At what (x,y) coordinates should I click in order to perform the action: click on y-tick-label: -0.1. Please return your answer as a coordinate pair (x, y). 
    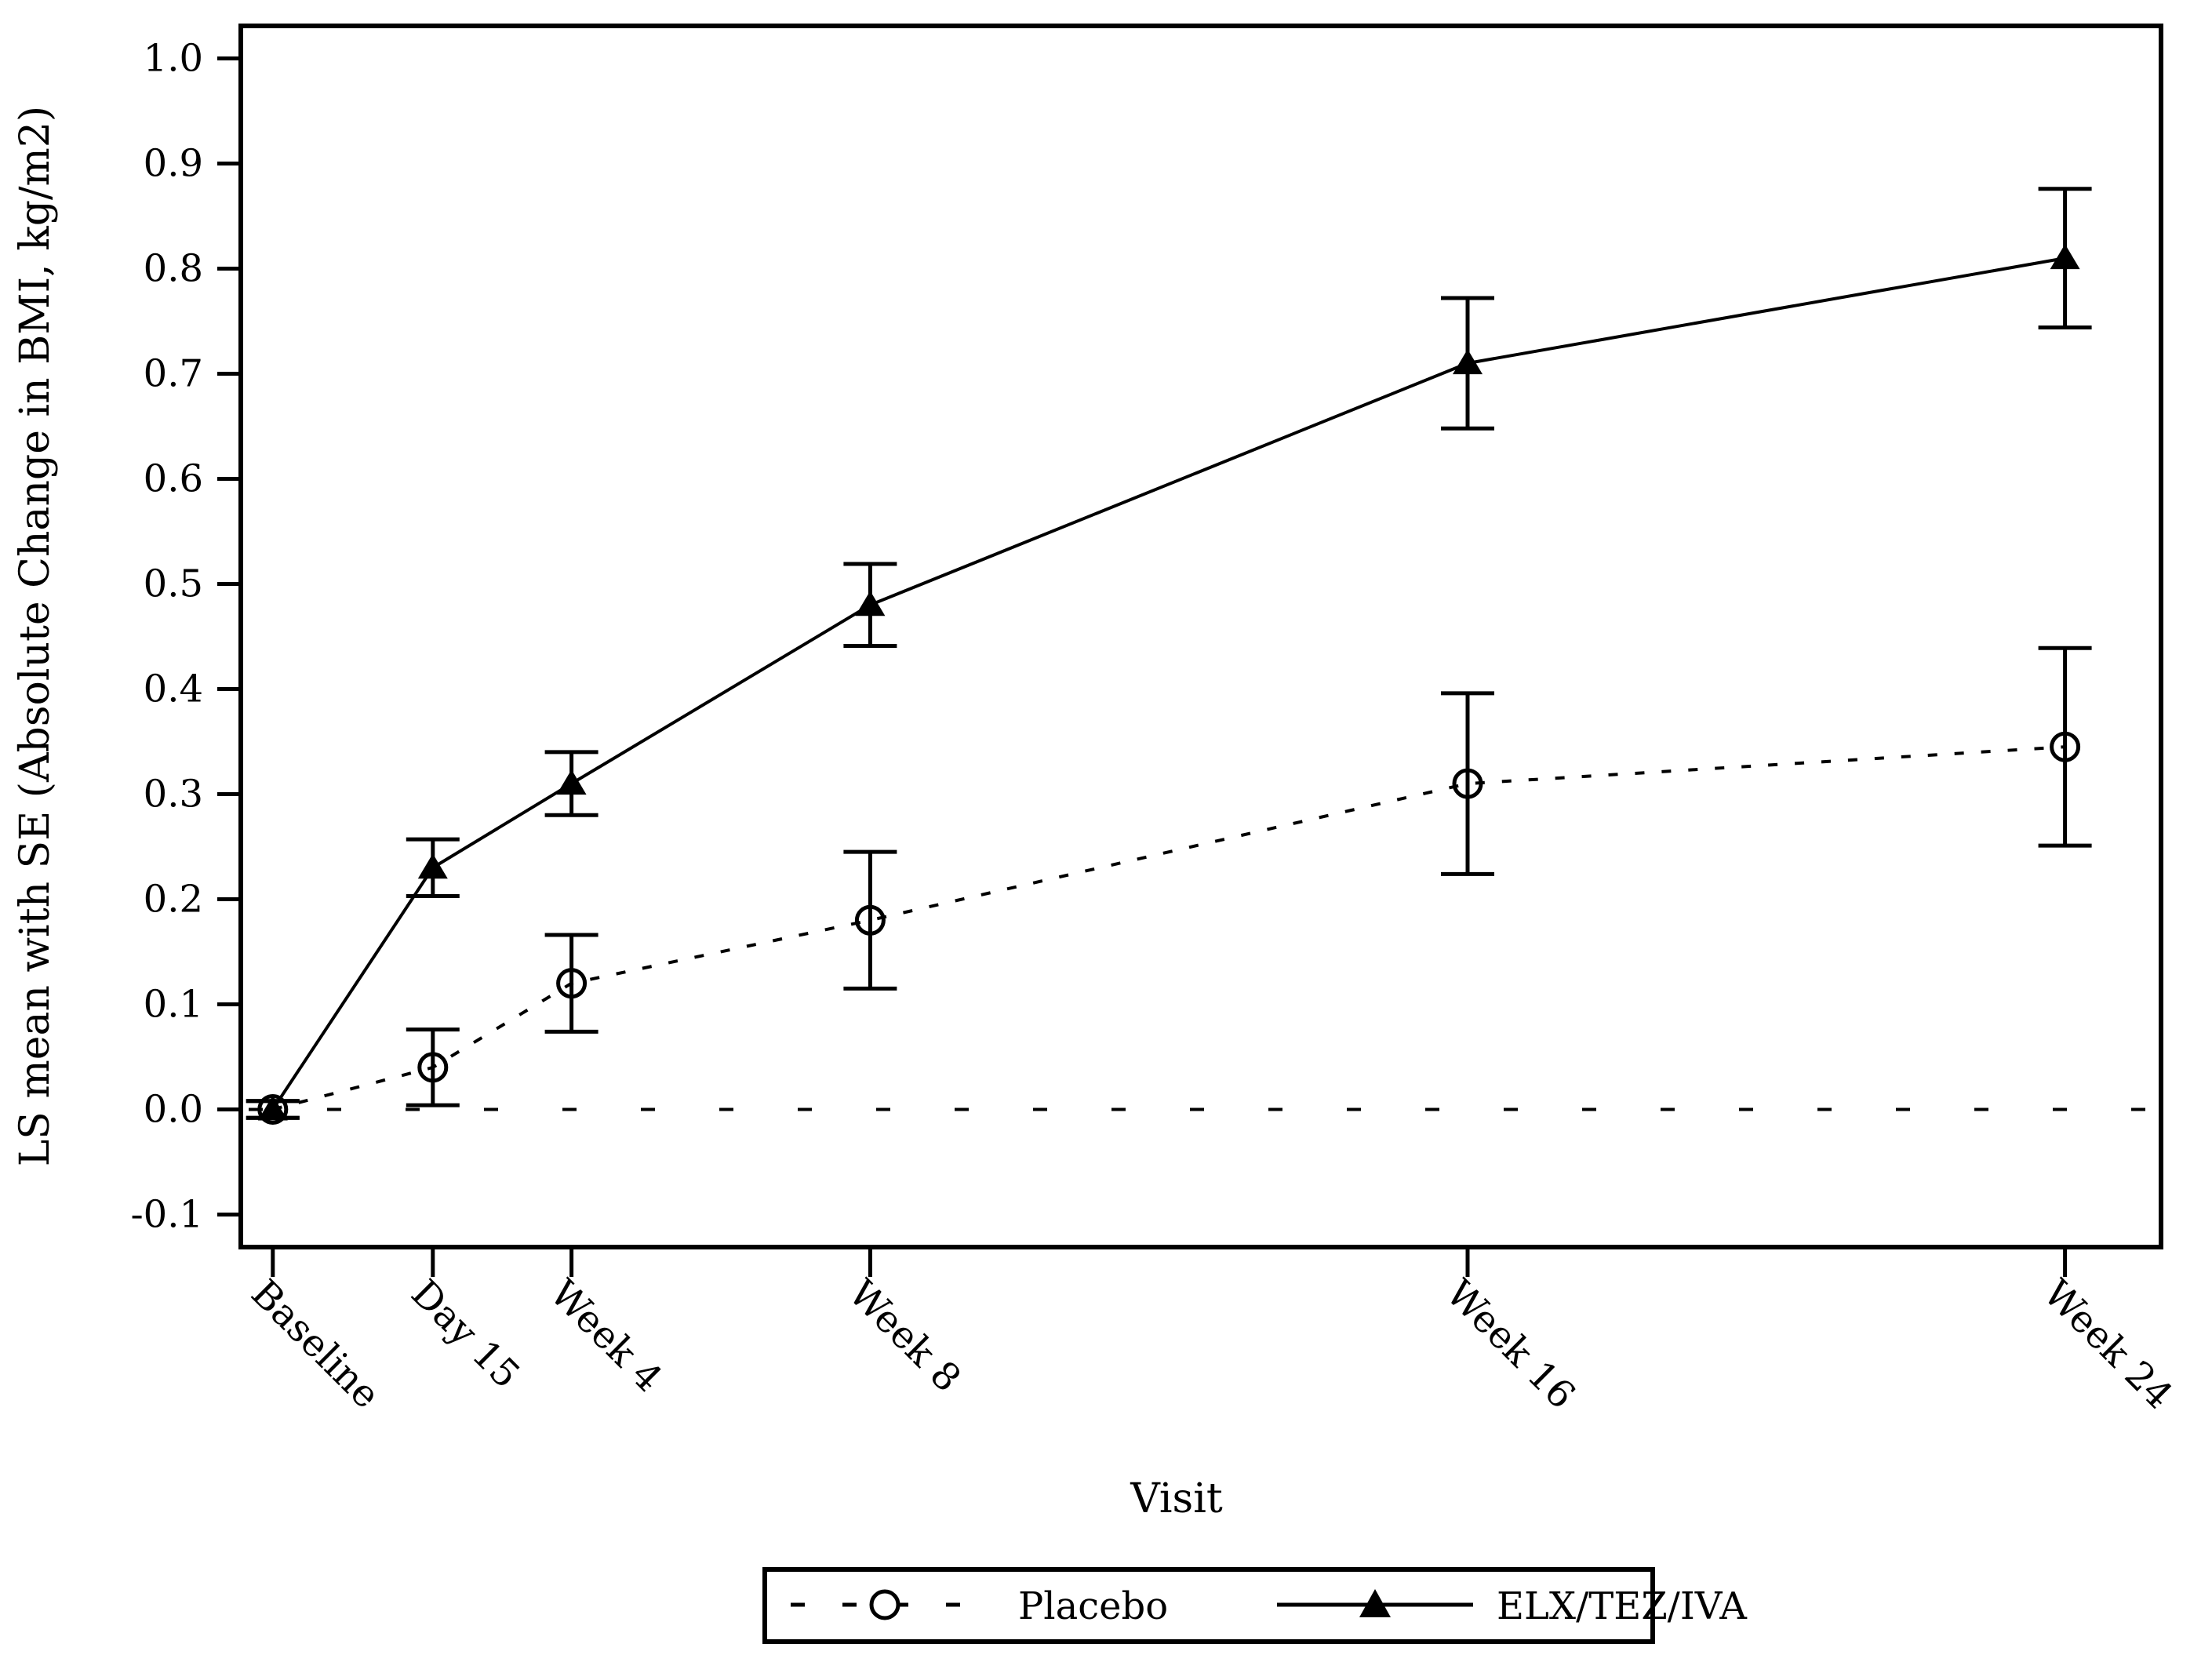
    Looking at the image, I should click on (166, 1214).